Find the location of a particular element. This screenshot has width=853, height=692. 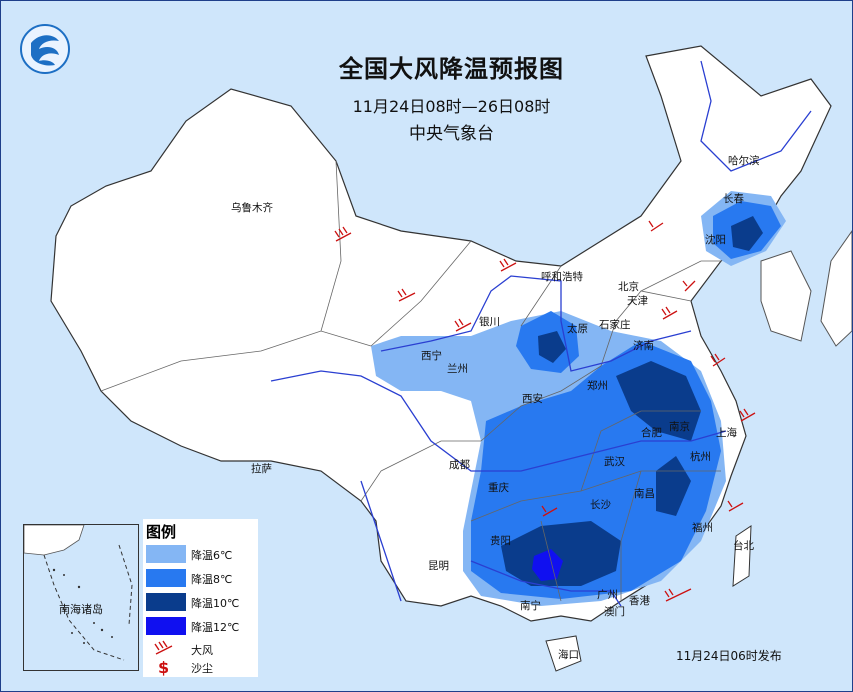

city-label: 香港 is located at coordinates (639, 601).